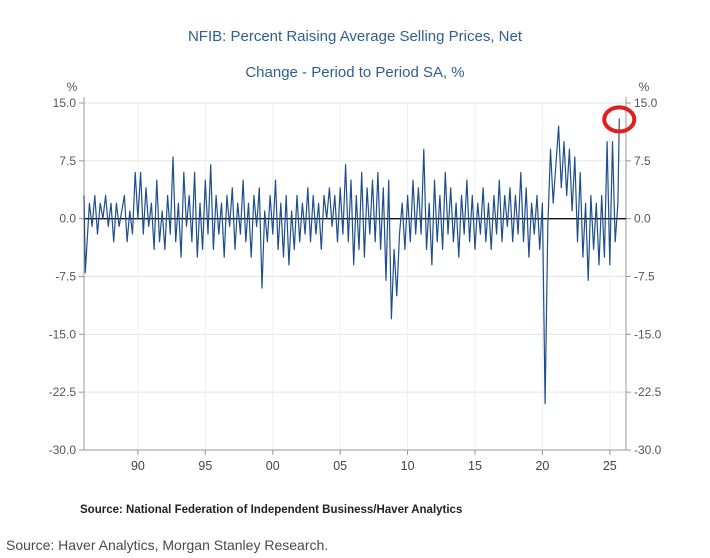  What do you see at coordinates (67, 161) in the screenshot?
I see `y-tick-label-left: 7.5` at bounding box center [67, 161].